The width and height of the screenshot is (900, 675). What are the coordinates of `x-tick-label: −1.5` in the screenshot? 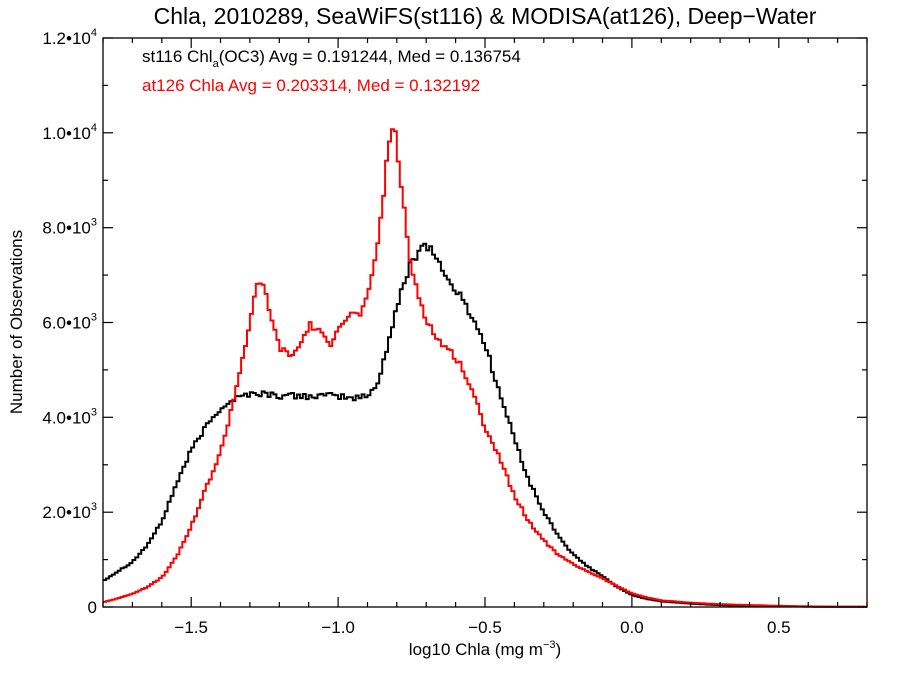 It's located at (191, 627).